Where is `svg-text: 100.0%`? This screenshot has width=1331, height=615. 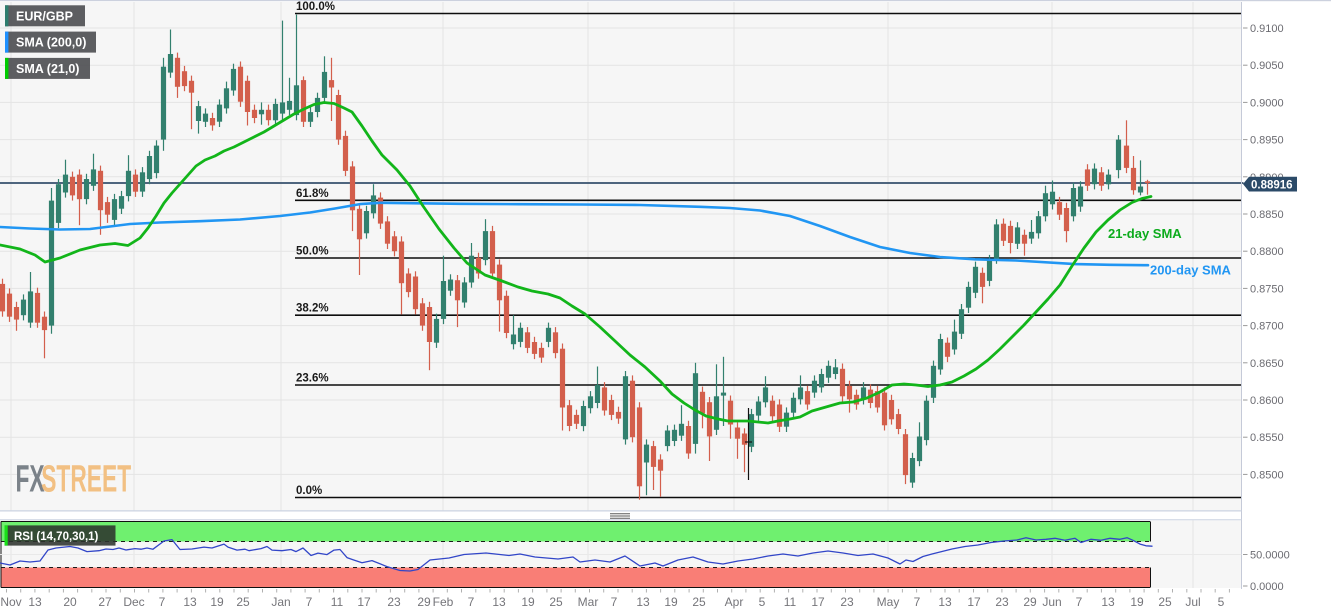 svg-text: 100.0% is located at coordinates (315, 7).